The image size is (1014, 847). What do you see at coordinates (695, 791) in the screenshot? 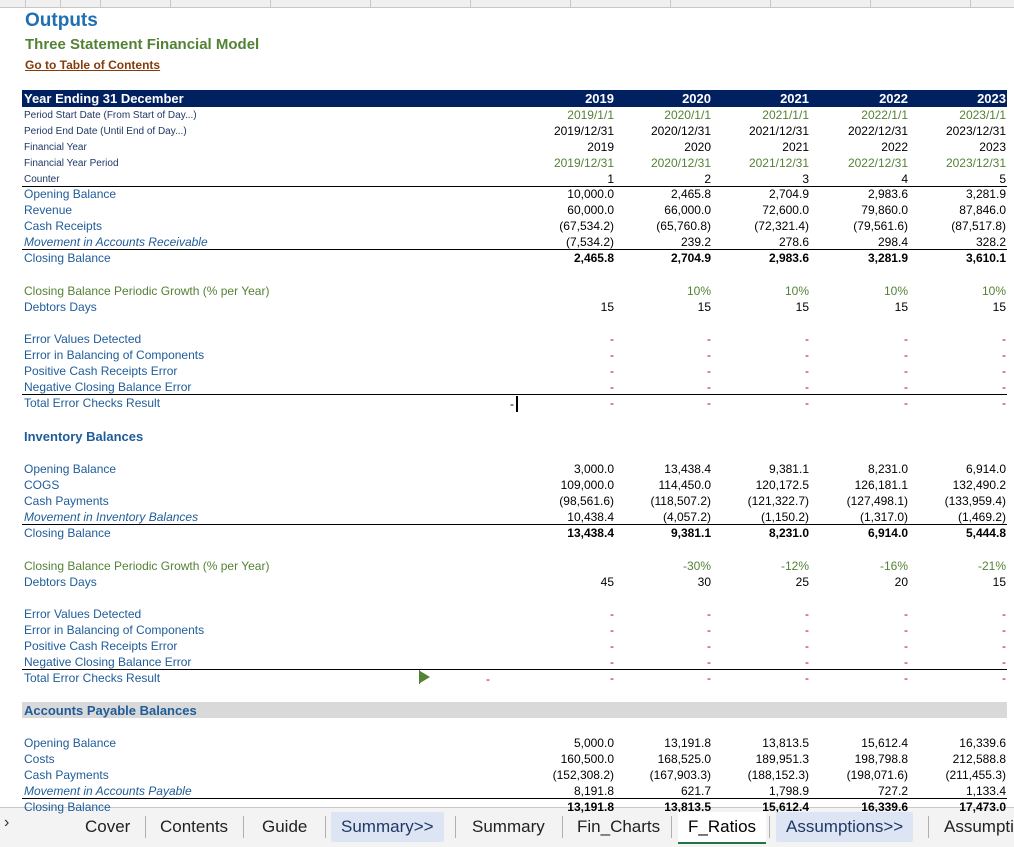
I see `cell-value: 621.7` at bounding box center [695, 791].